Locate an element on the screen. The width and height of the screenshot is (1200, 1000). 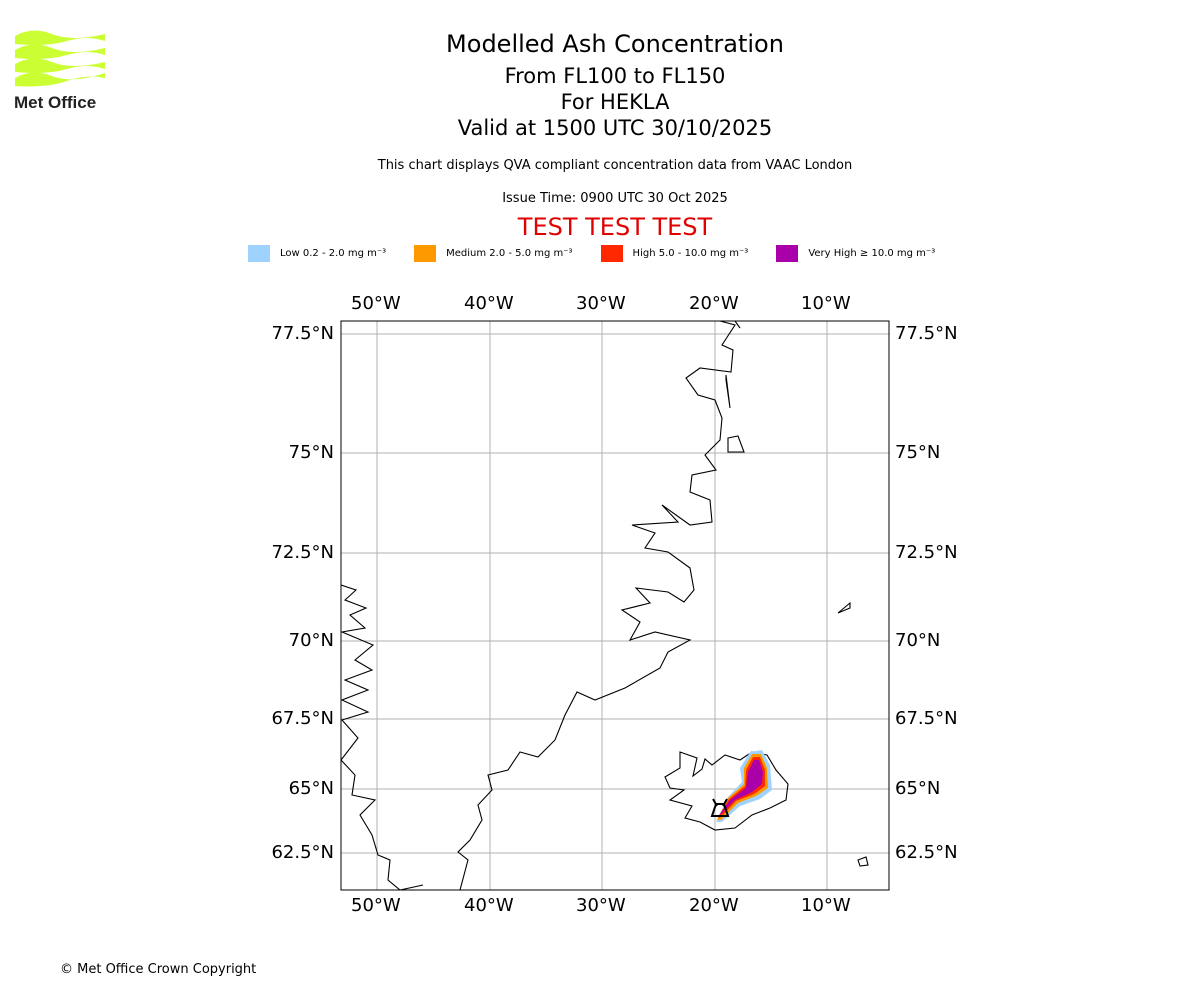
lon-label-top: 40°W is located at coordinates (489, 303).